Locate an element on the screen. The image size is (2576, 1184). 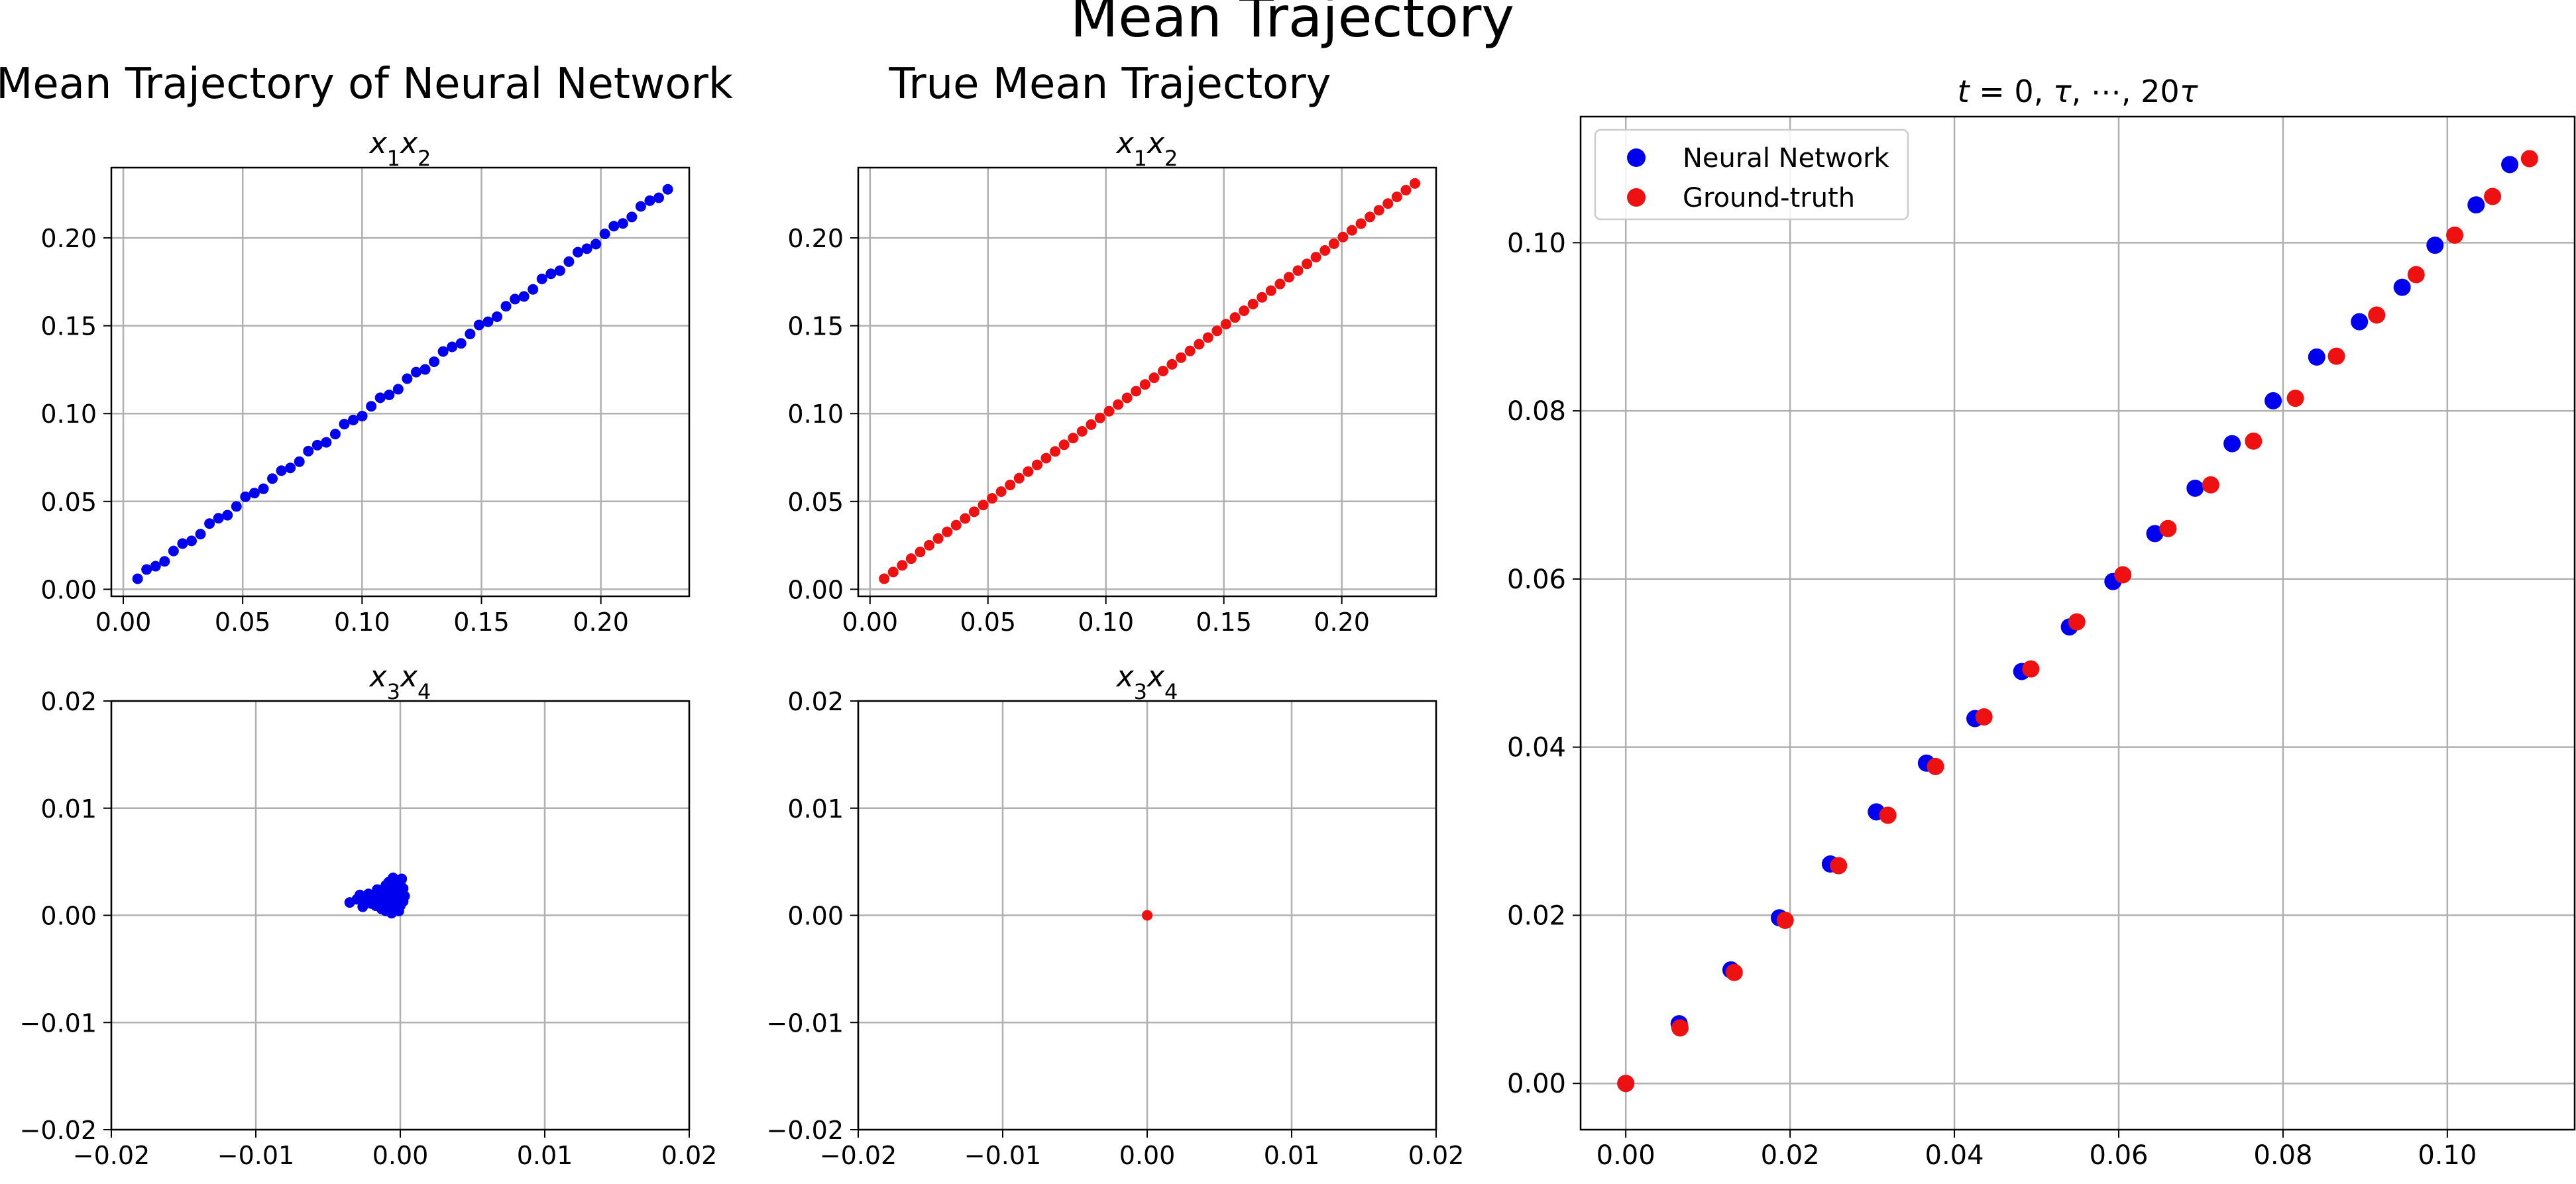
legend-box is located at coordinates (1751, 175).